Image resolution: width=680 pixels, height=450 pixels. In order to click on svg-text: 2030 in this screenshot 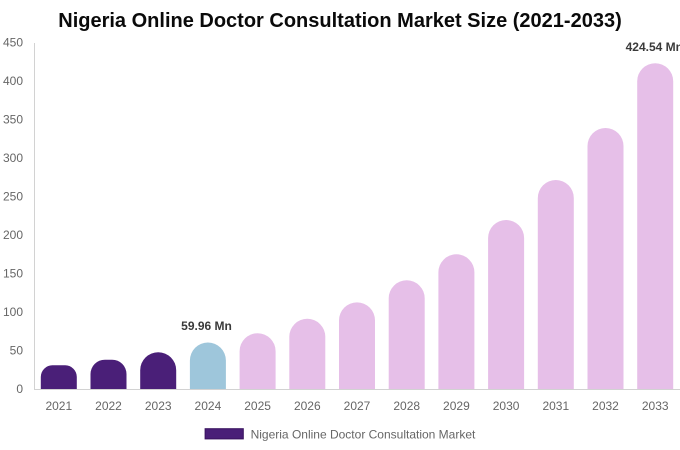, I will do `click(506, 406)`.